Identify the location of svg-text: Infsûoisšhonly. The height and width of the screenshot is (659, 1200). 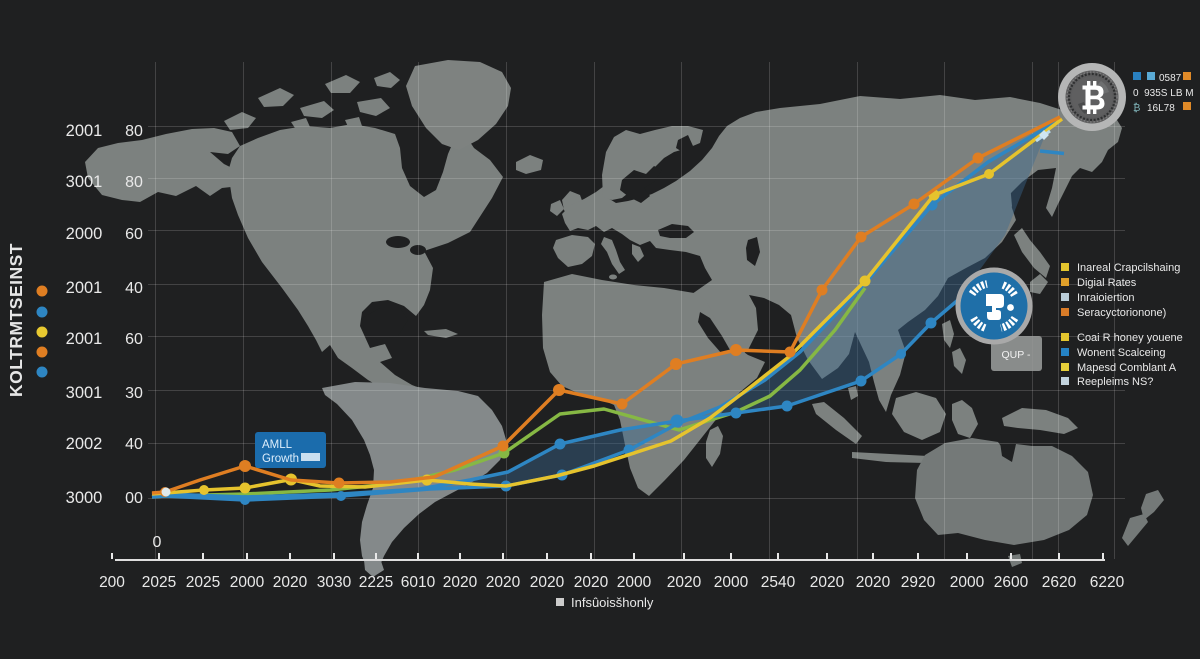
(612, 602).